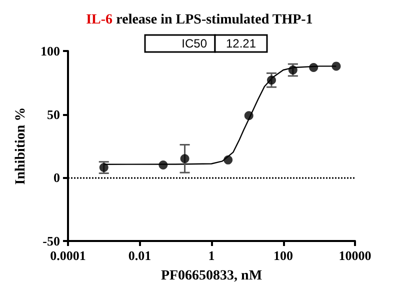 The height and width of the screenshot is (306, 399). Describe the element at coordinates (51, 241) in the screenshot. I see `y-tick-label: -50` at that location.